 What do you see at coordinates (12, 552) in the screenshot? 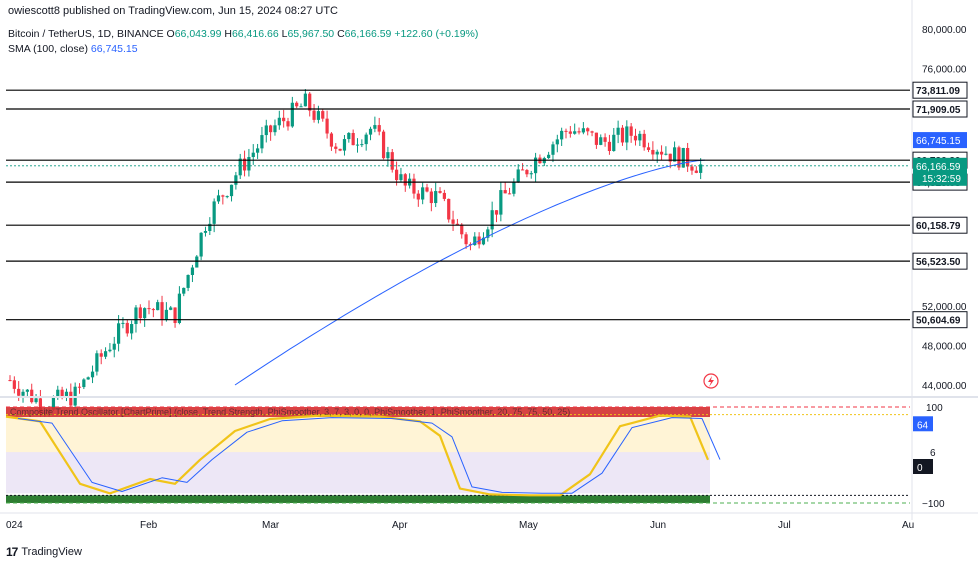
I see `tradingview-logo-icon: 17` at bounding box center [12, 552].